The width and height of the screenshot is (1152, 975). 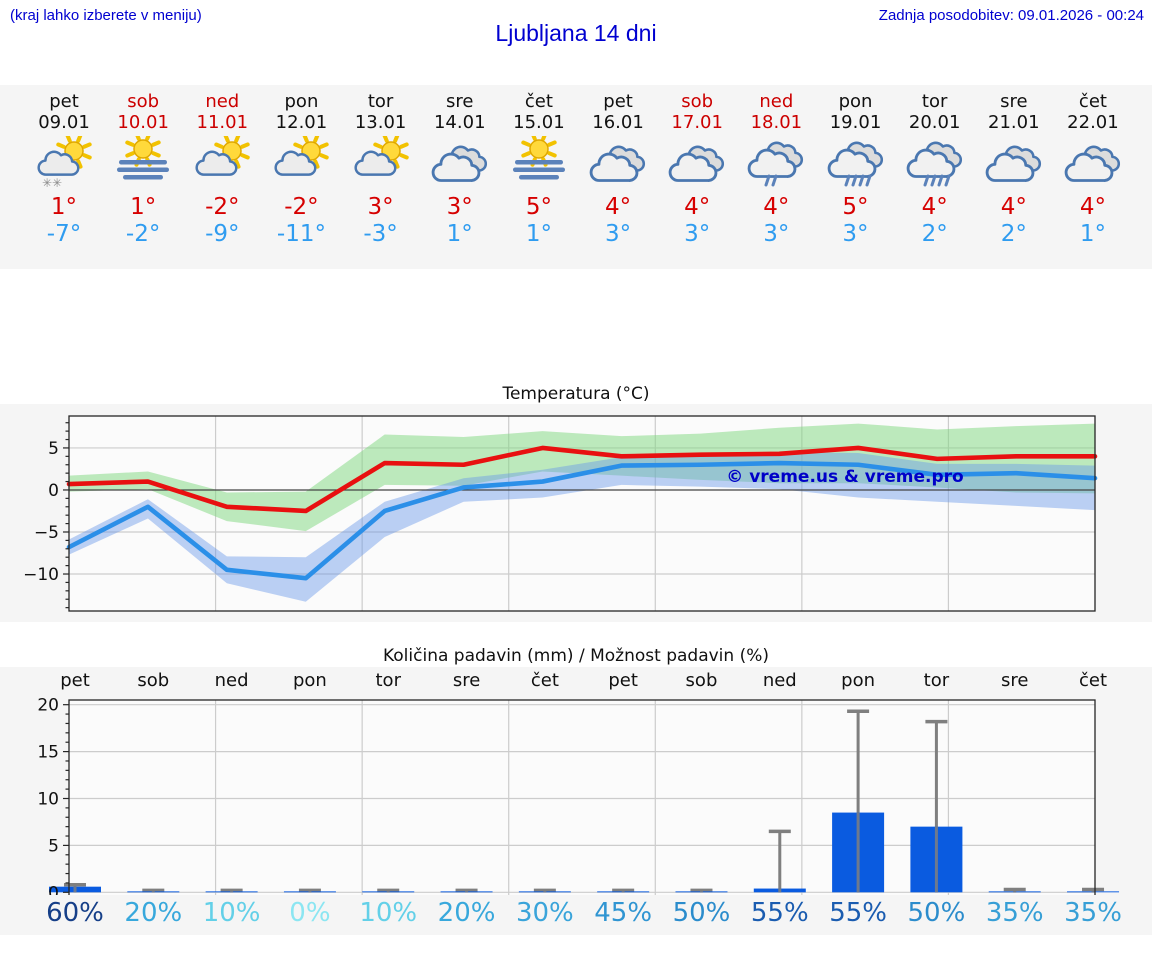 I want to click on day-date: 20.01, so click(x=934, y=122).